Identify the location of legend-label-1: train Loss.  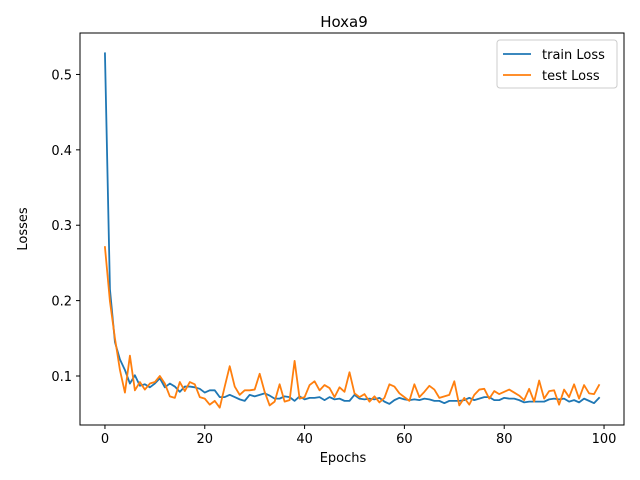
(573, 55).